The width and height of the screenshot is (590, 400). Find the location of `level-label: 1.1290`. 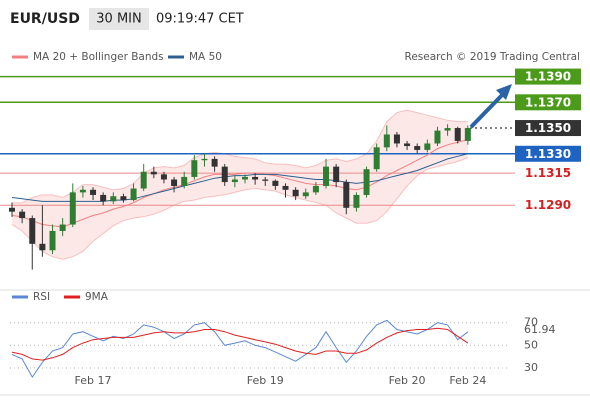

level-label: 1.1290 is located at coordinates (548, 205).